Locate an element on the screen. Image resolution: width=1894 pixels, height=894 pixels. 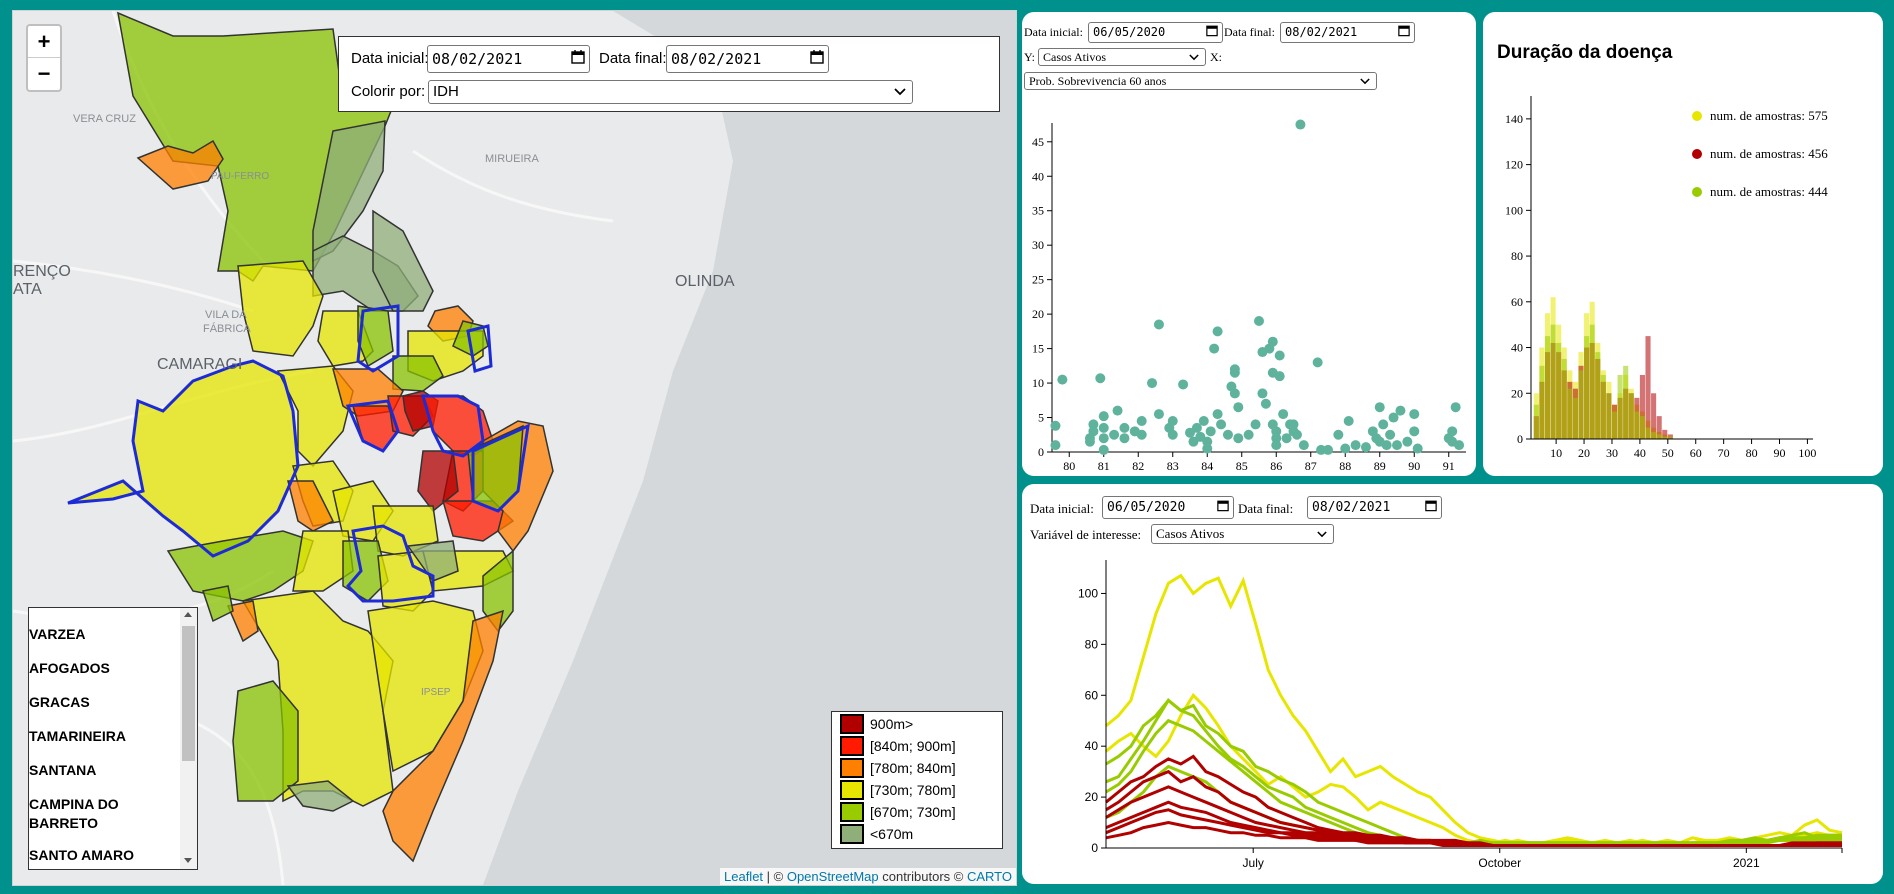
selected-outline-afogados is located at coordinates (390, 563).